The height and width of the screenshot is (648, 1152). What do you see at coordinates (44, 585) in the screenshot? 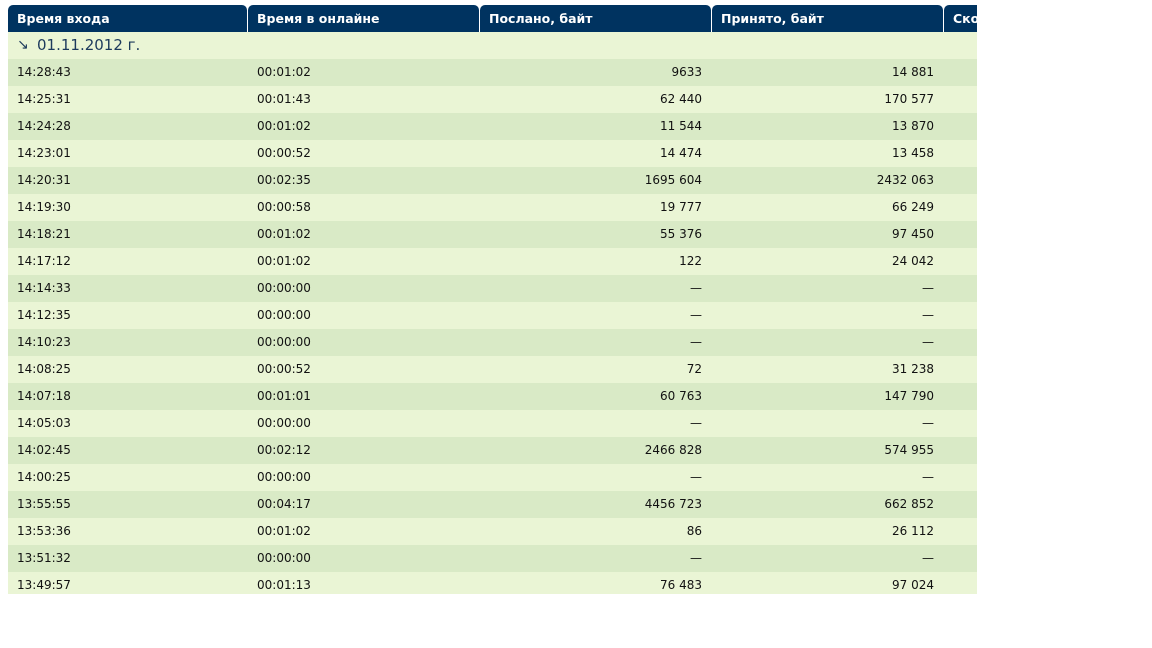
I see `login-time: 13:49:57` at bounding box center [44, 585].